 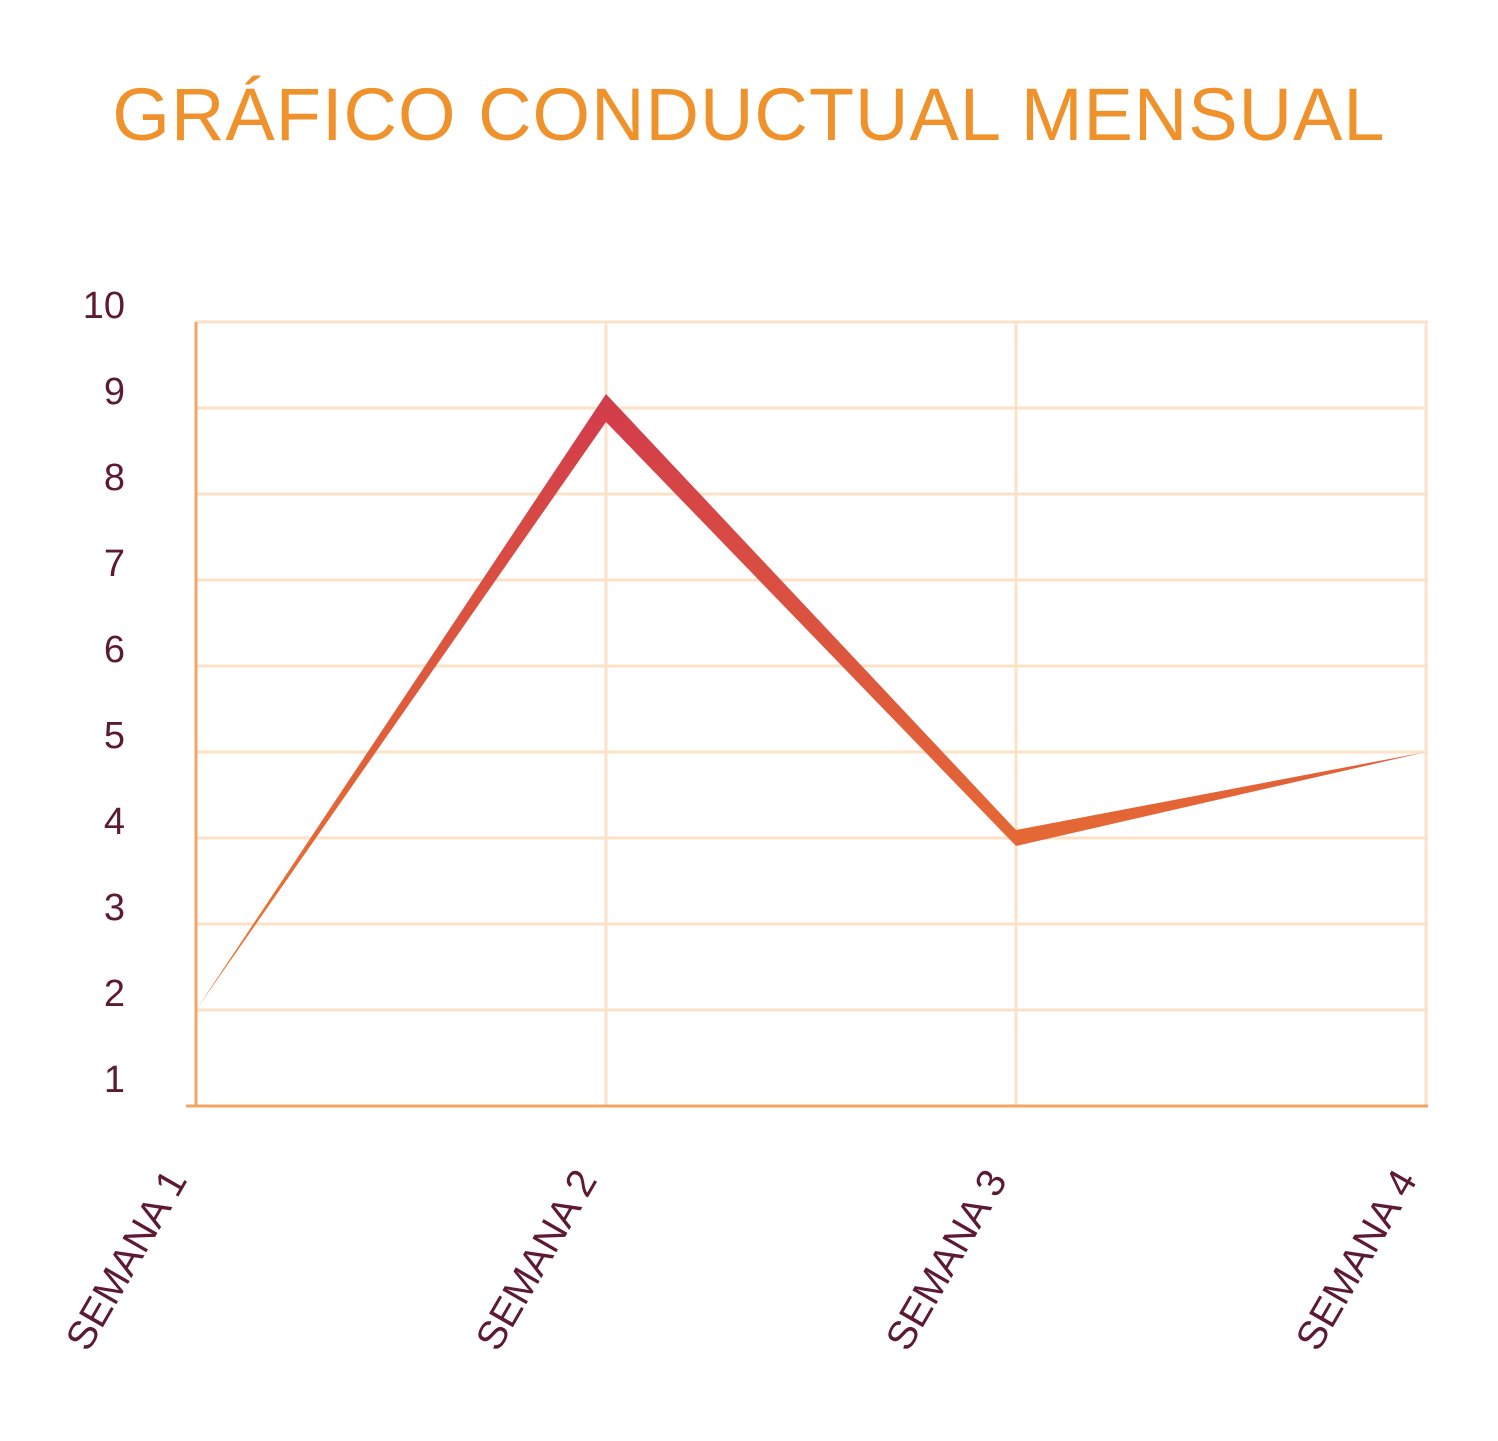 What do you see at coordinates (104, 693) in the screenshot?
I see `y-axis-tick-labels: 1 2 3 4 5 6 7 8 9 10` at bounding box center [104, 693].